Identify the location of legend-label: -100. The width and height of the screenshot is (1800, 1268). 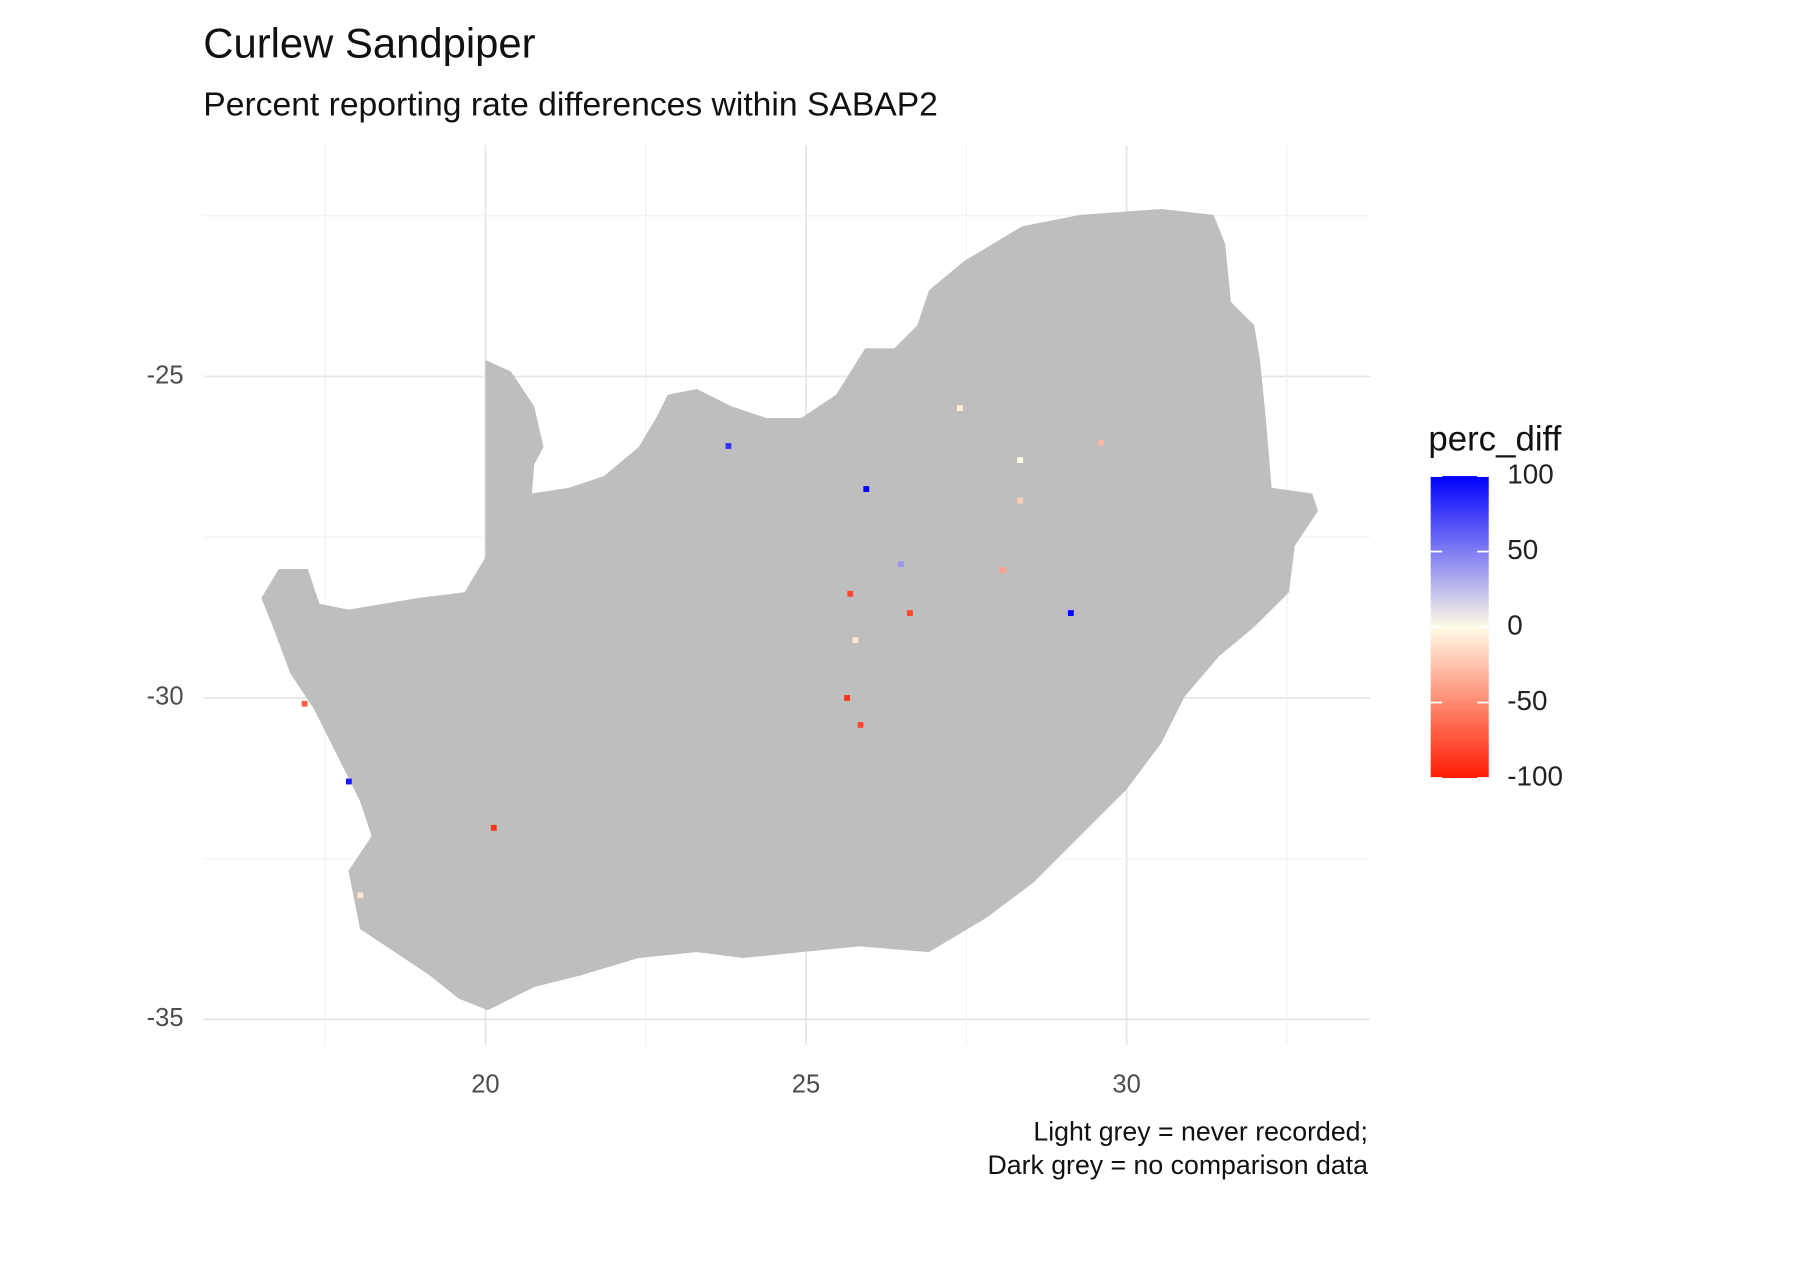
(1535, 775).